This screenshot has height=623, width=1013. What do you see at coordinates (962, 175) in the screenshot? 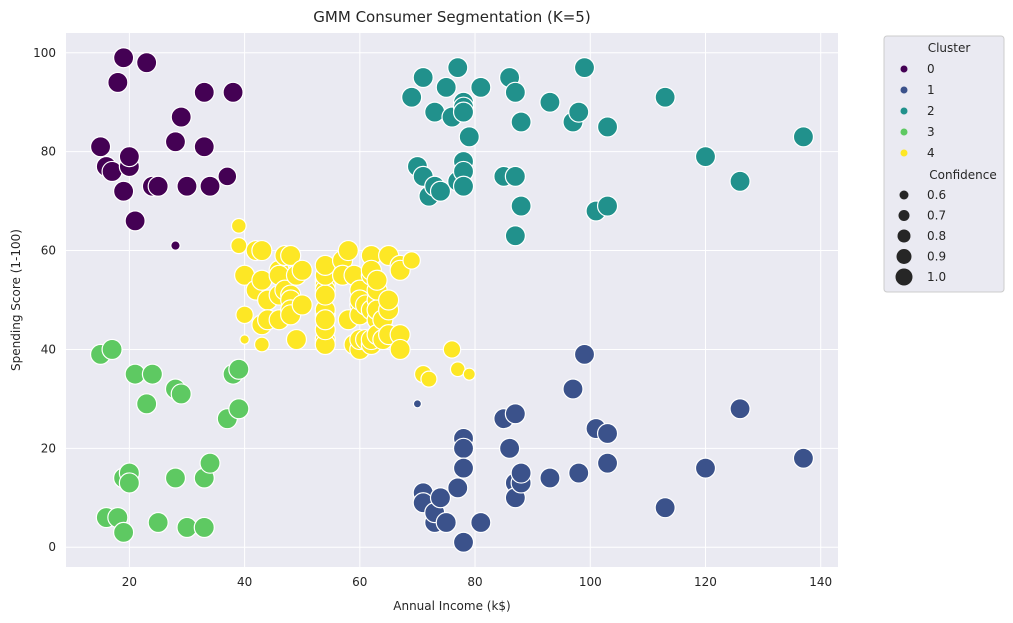
I see `legend-confidence-title: Confidence` at bounding box center [962, 175].